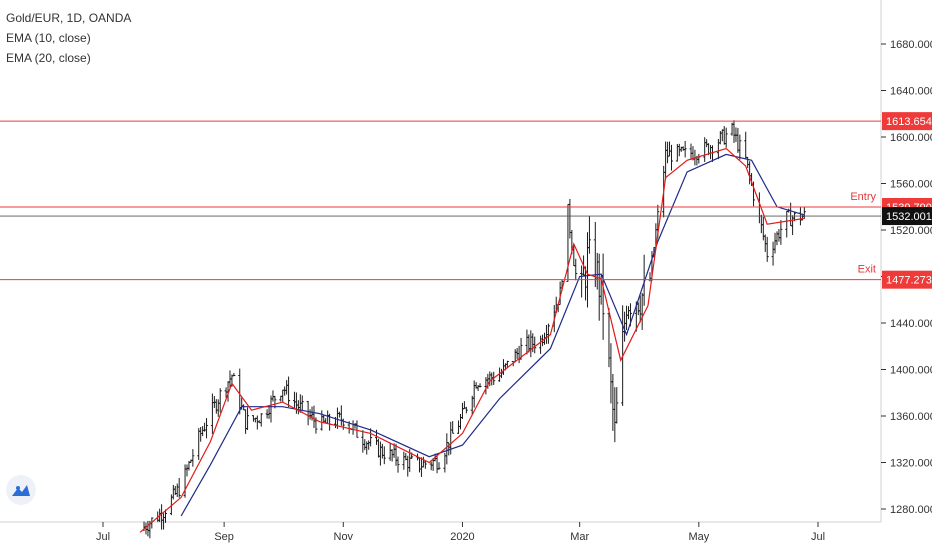 The height and width of the screenshot is (550, 932). Describe the element at coordinates (911, 324) in the screenshot. I see `y-tick-label: 1440.000` at that location.